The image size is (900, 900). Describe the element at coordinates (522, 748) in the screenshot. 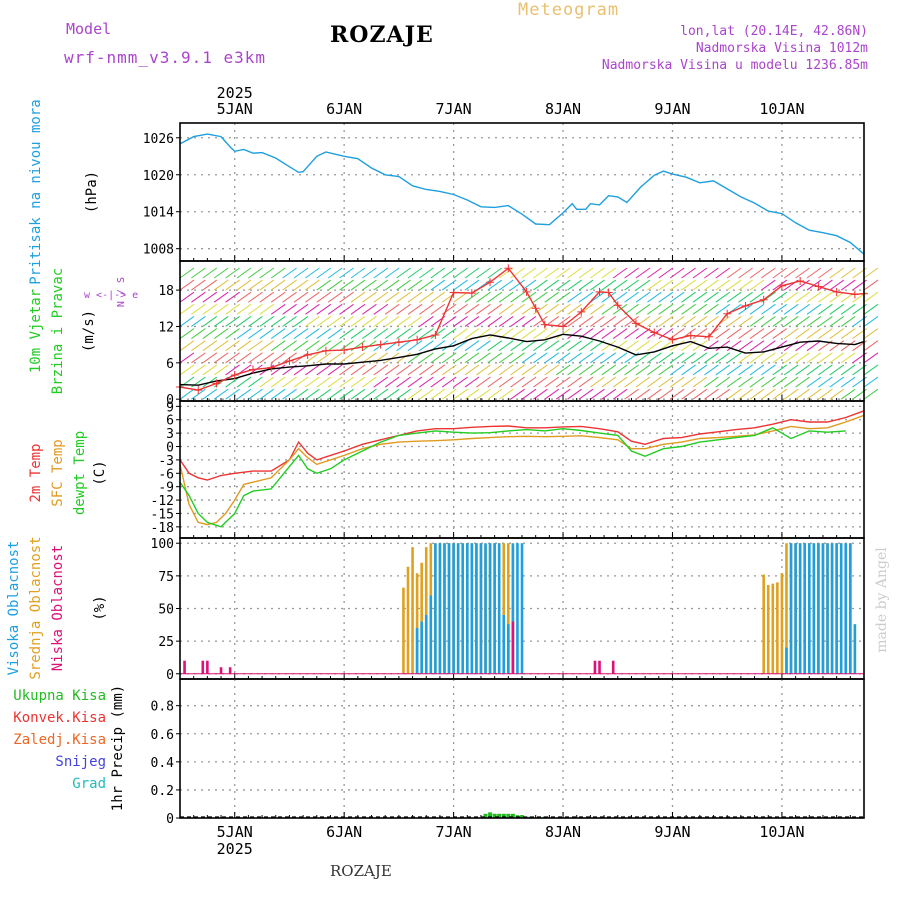

I see `panel-frame-precip` at that location.